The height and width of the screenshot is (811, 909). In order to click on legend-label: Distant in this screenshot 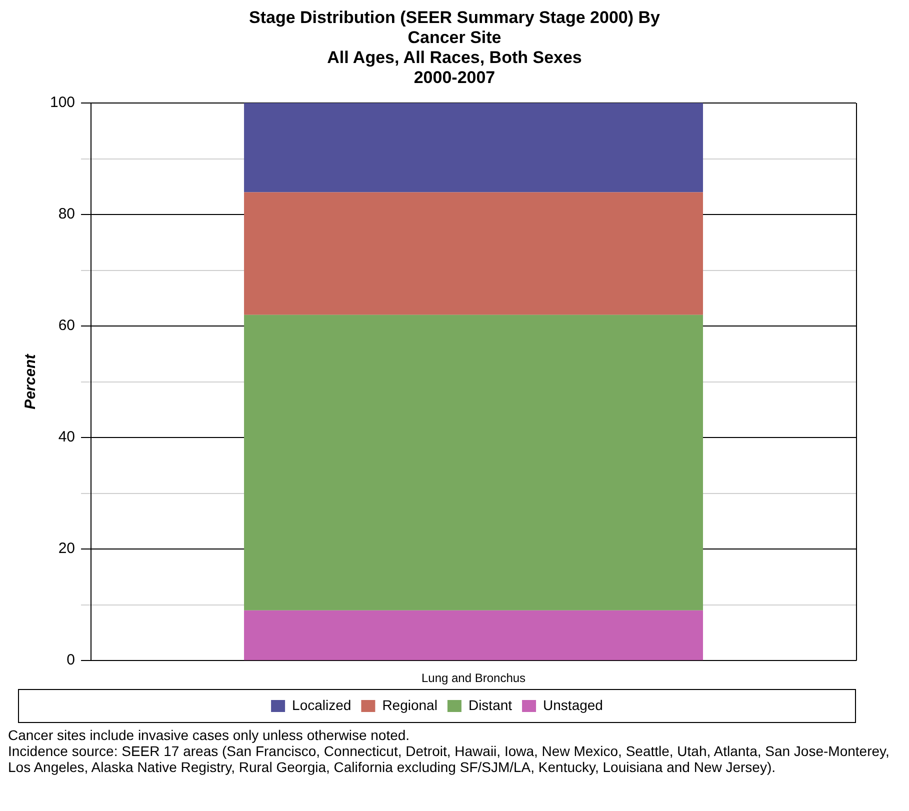, I will do `click(490, 704)`.